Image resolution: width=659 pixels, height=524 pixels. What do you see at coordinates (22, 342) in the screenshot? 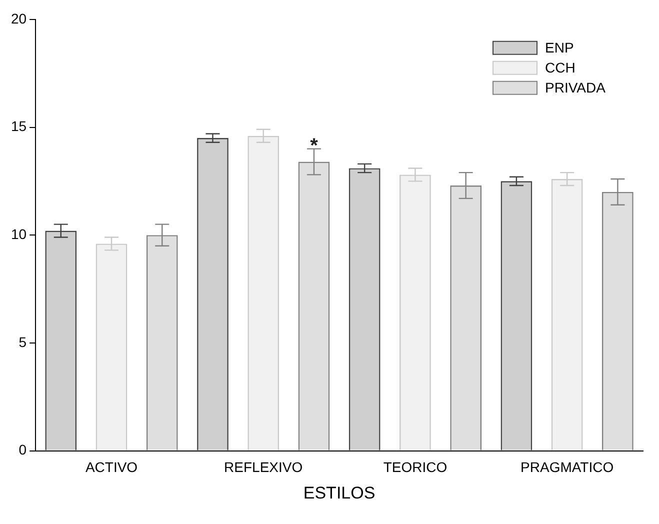
I see `y-tick-label: 5` at bounding box center [22, 342].